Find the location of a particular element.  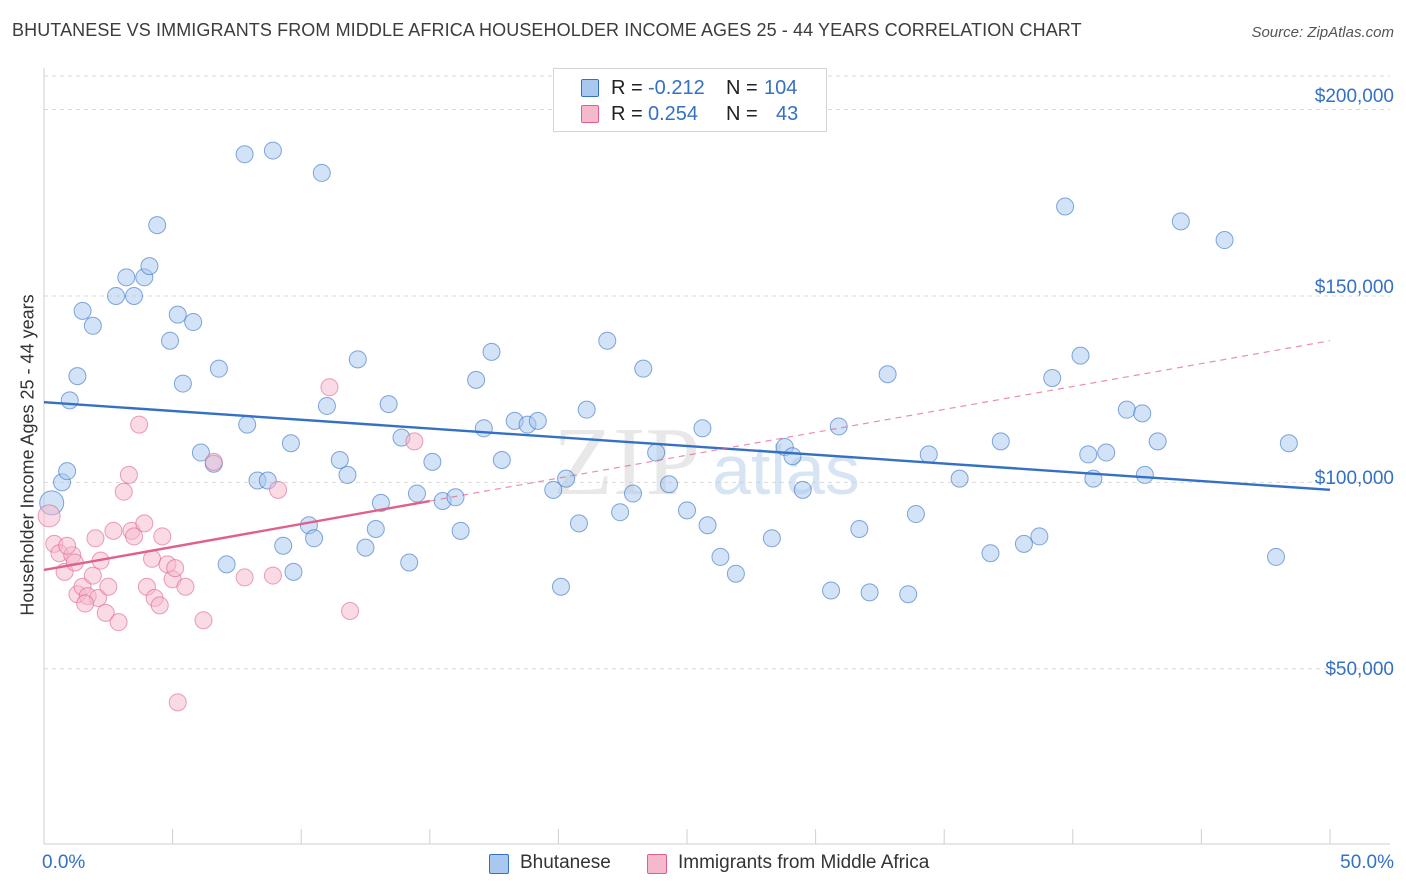

y-tick-label: $150,000 is located at coordinates (1354, 287).